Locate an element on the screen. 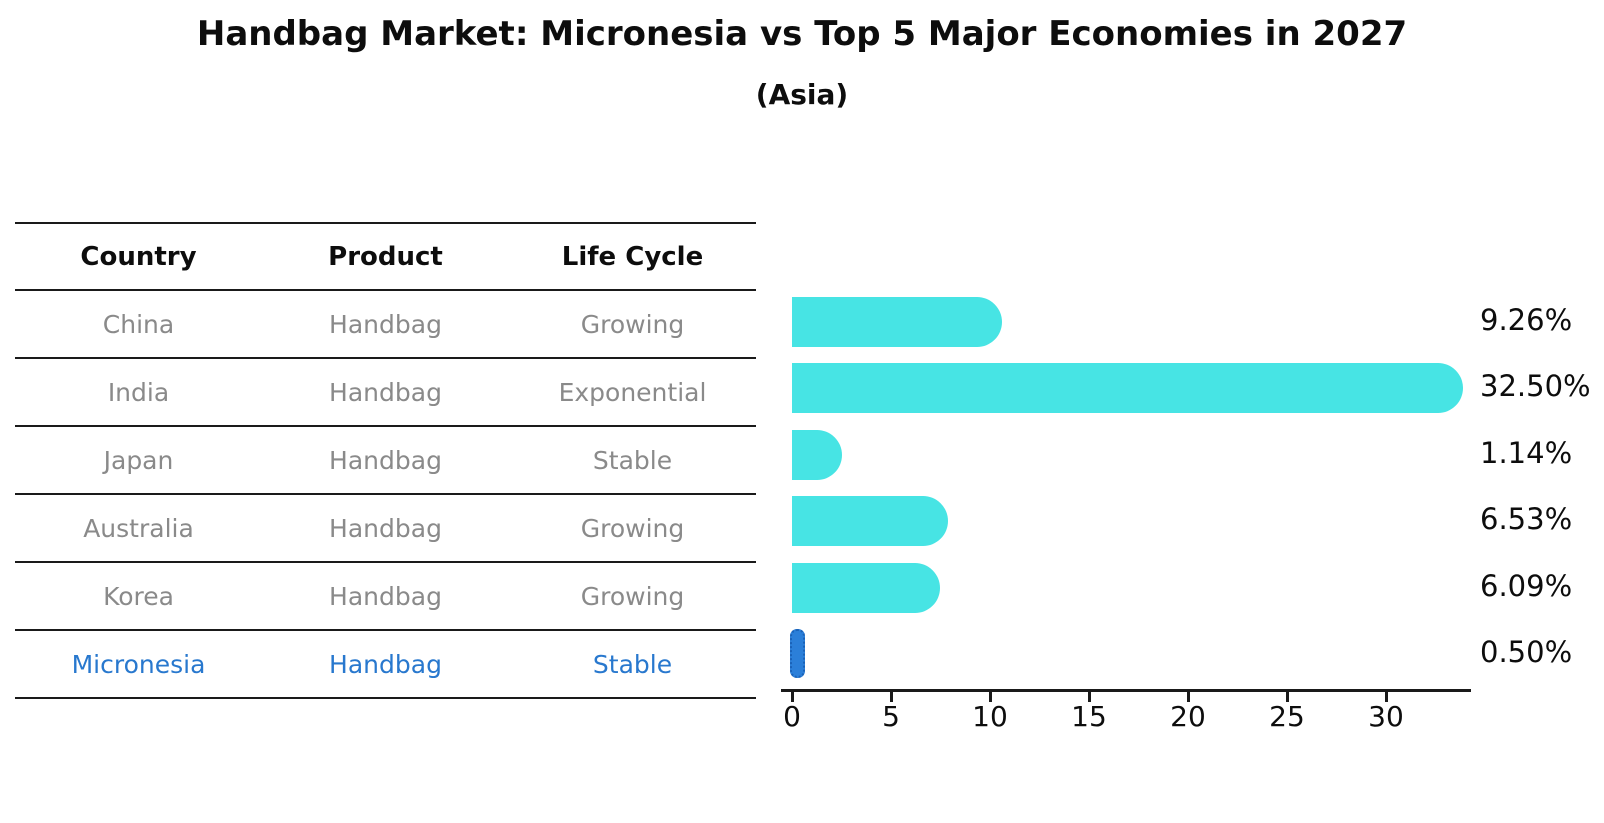 The image size is (1604, 823). page-subtitle: (Asia) is located at coordinates (802, 94).